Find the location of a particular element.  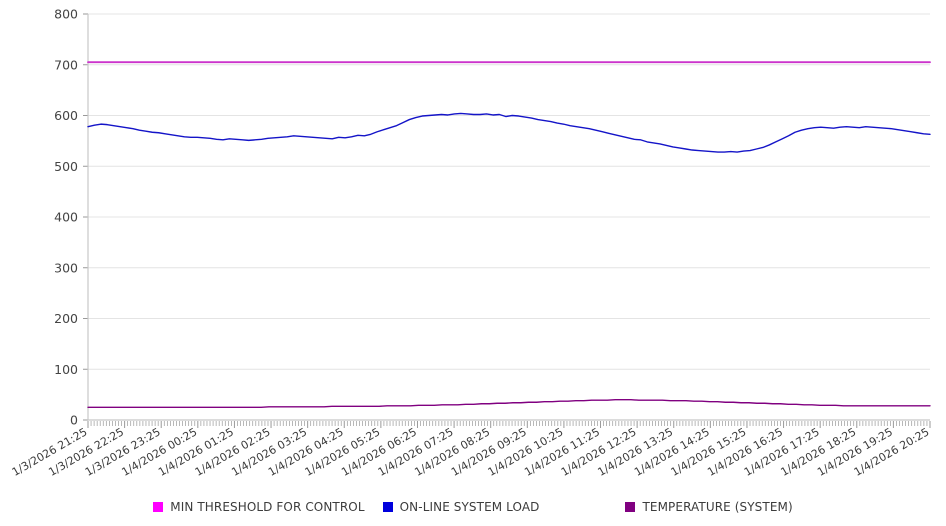

y-axis-group: 0 100 200 300 400 500 600 700 800 is located at coordinates (71, 217).